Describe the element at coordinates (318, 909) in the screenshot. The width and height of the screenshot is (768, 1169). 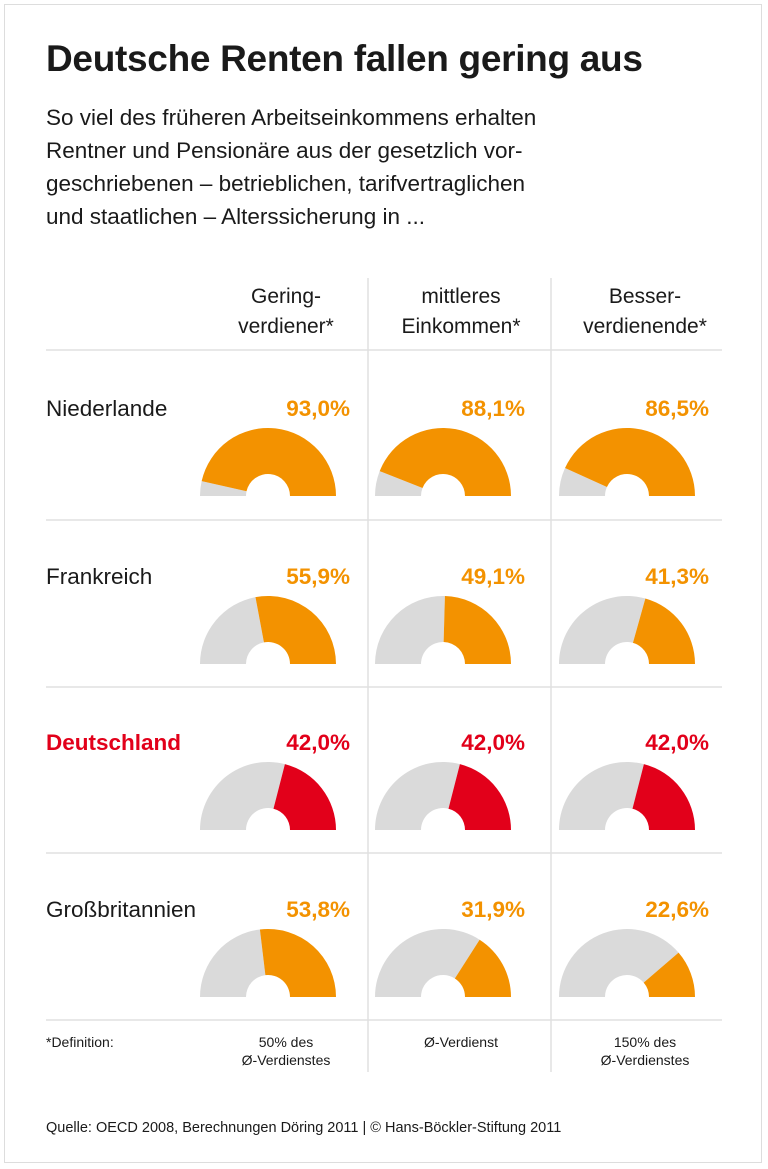
I see `value-label: 53,8%` at that location.